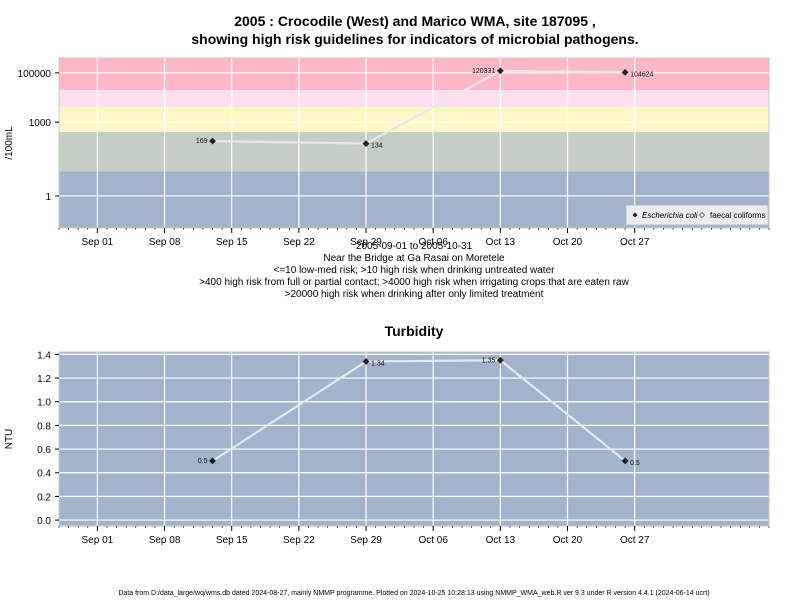  I want to click on legend-label-faecal: faecal coliforms, so click(738, 215).